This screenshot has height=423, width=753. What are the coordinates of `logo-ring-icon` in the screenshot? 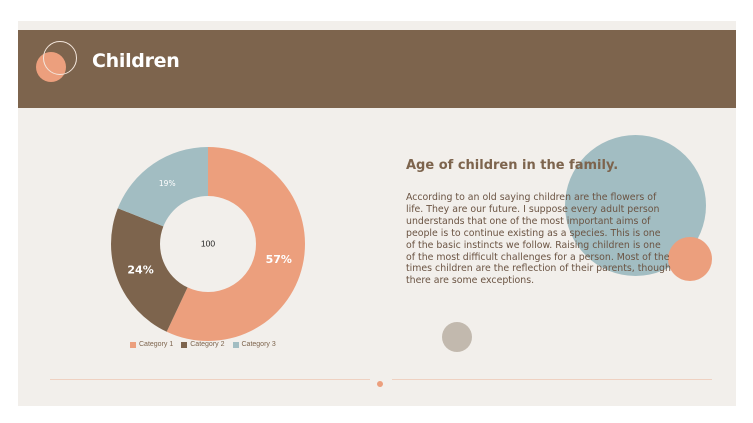 It's located at (60, 58).